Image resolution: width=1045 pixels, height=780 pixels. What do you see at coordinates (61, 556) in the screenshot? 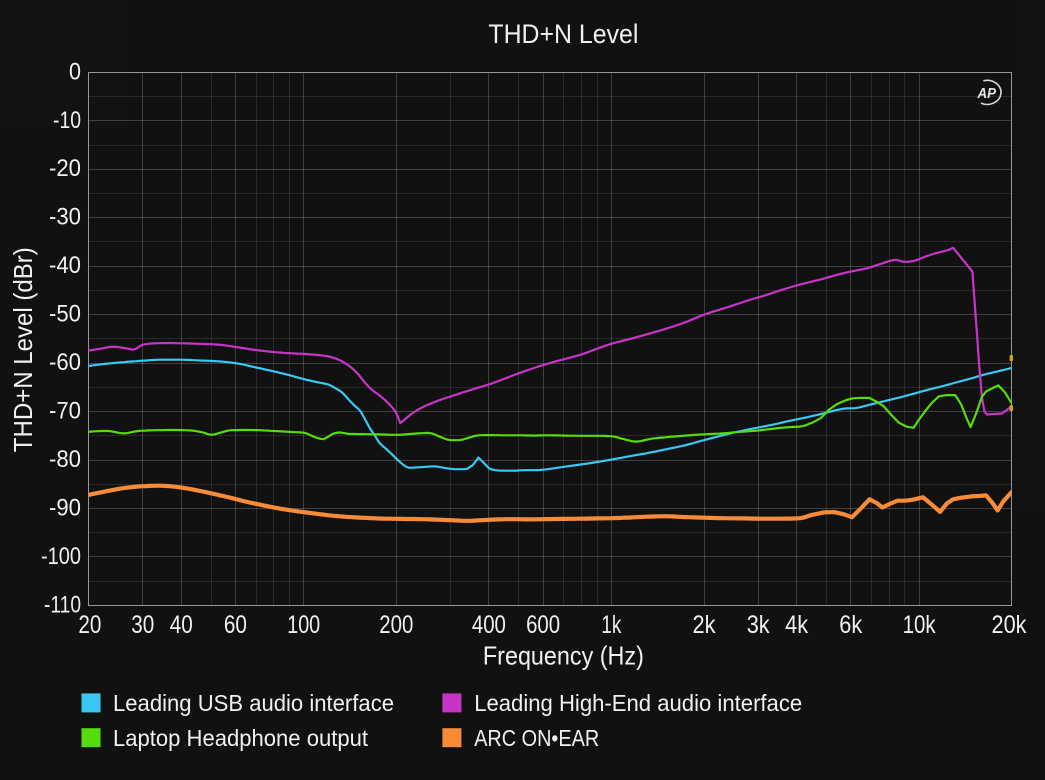
I see `svg-text: -100` at bounding box center [61, 556].